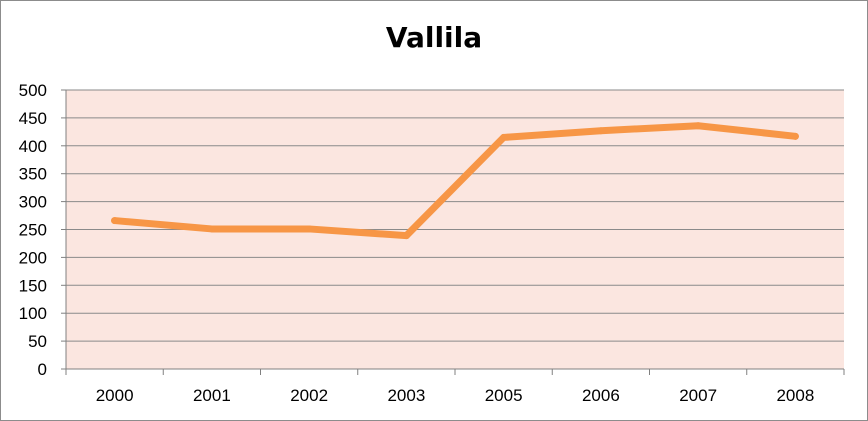 The width and height of the screenshot is (868, 421). I want to click on x-tick-label: 2002, so click(309, 395).